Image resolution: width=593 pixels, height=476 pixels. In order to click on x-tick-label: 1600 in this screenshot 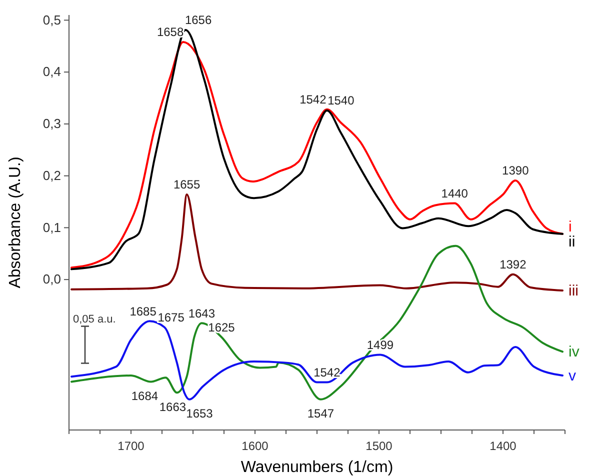, I will do `click(255, 446)`.